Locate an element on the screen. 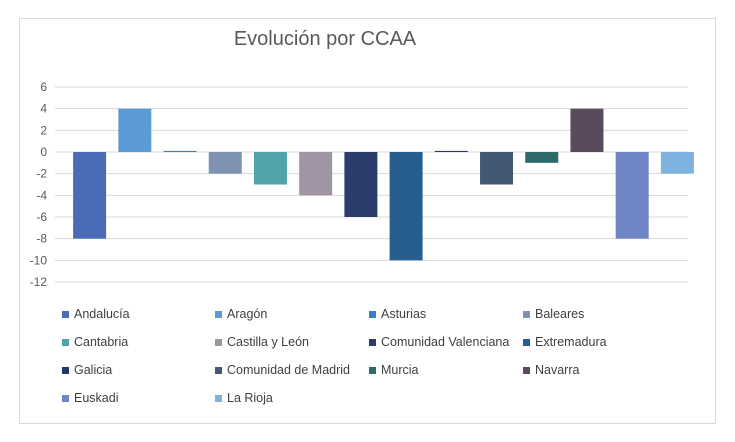 The width and height of the screenshot is (735, 442). y-tick-label: -8 is located at coordinates (41, 239).